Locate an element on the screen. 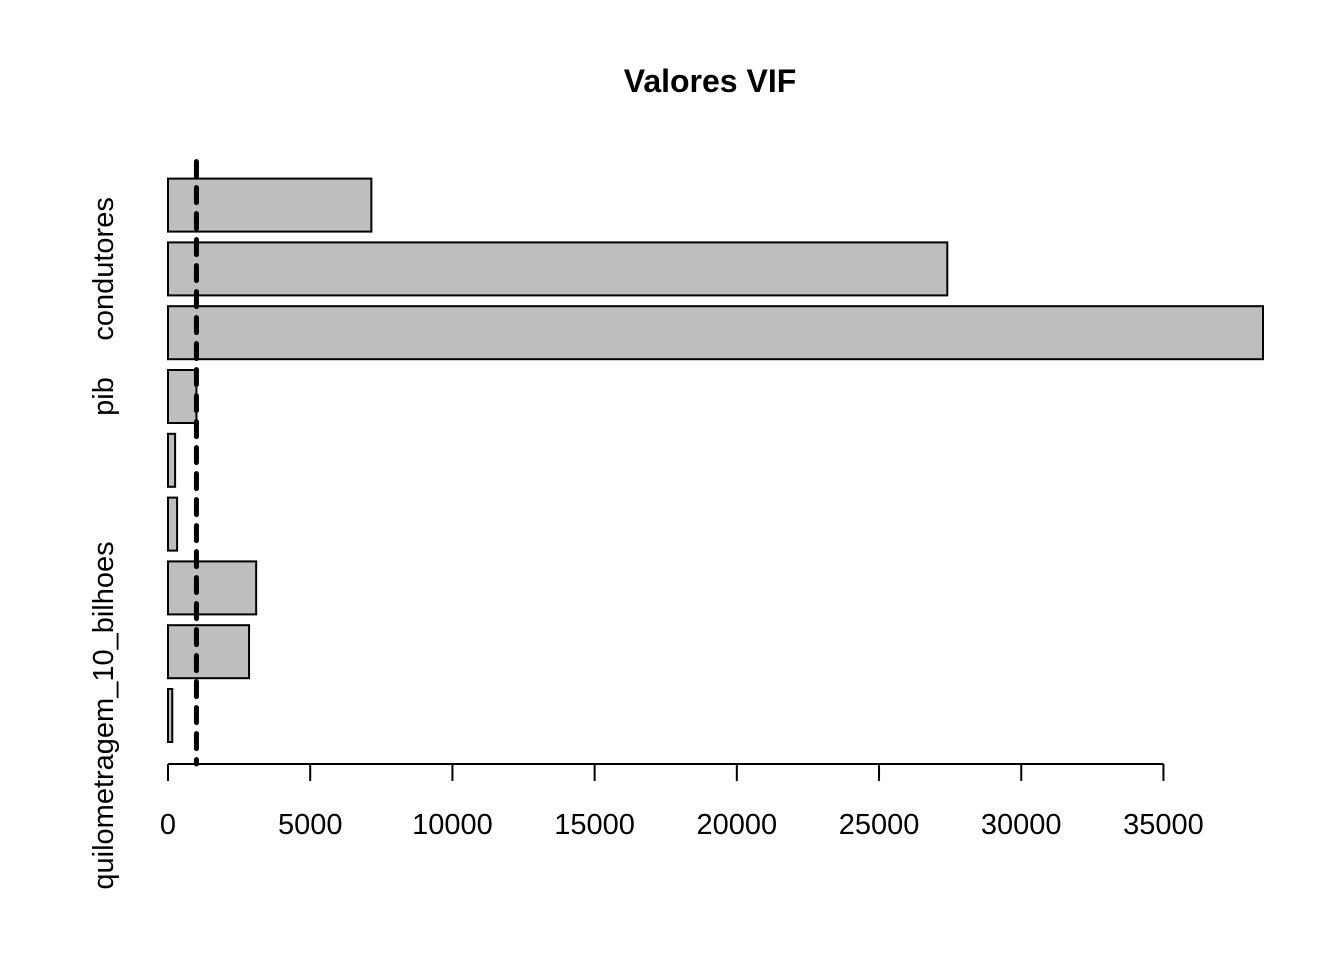  chart-title: Valores VIF is located at coordinates (710, 81).